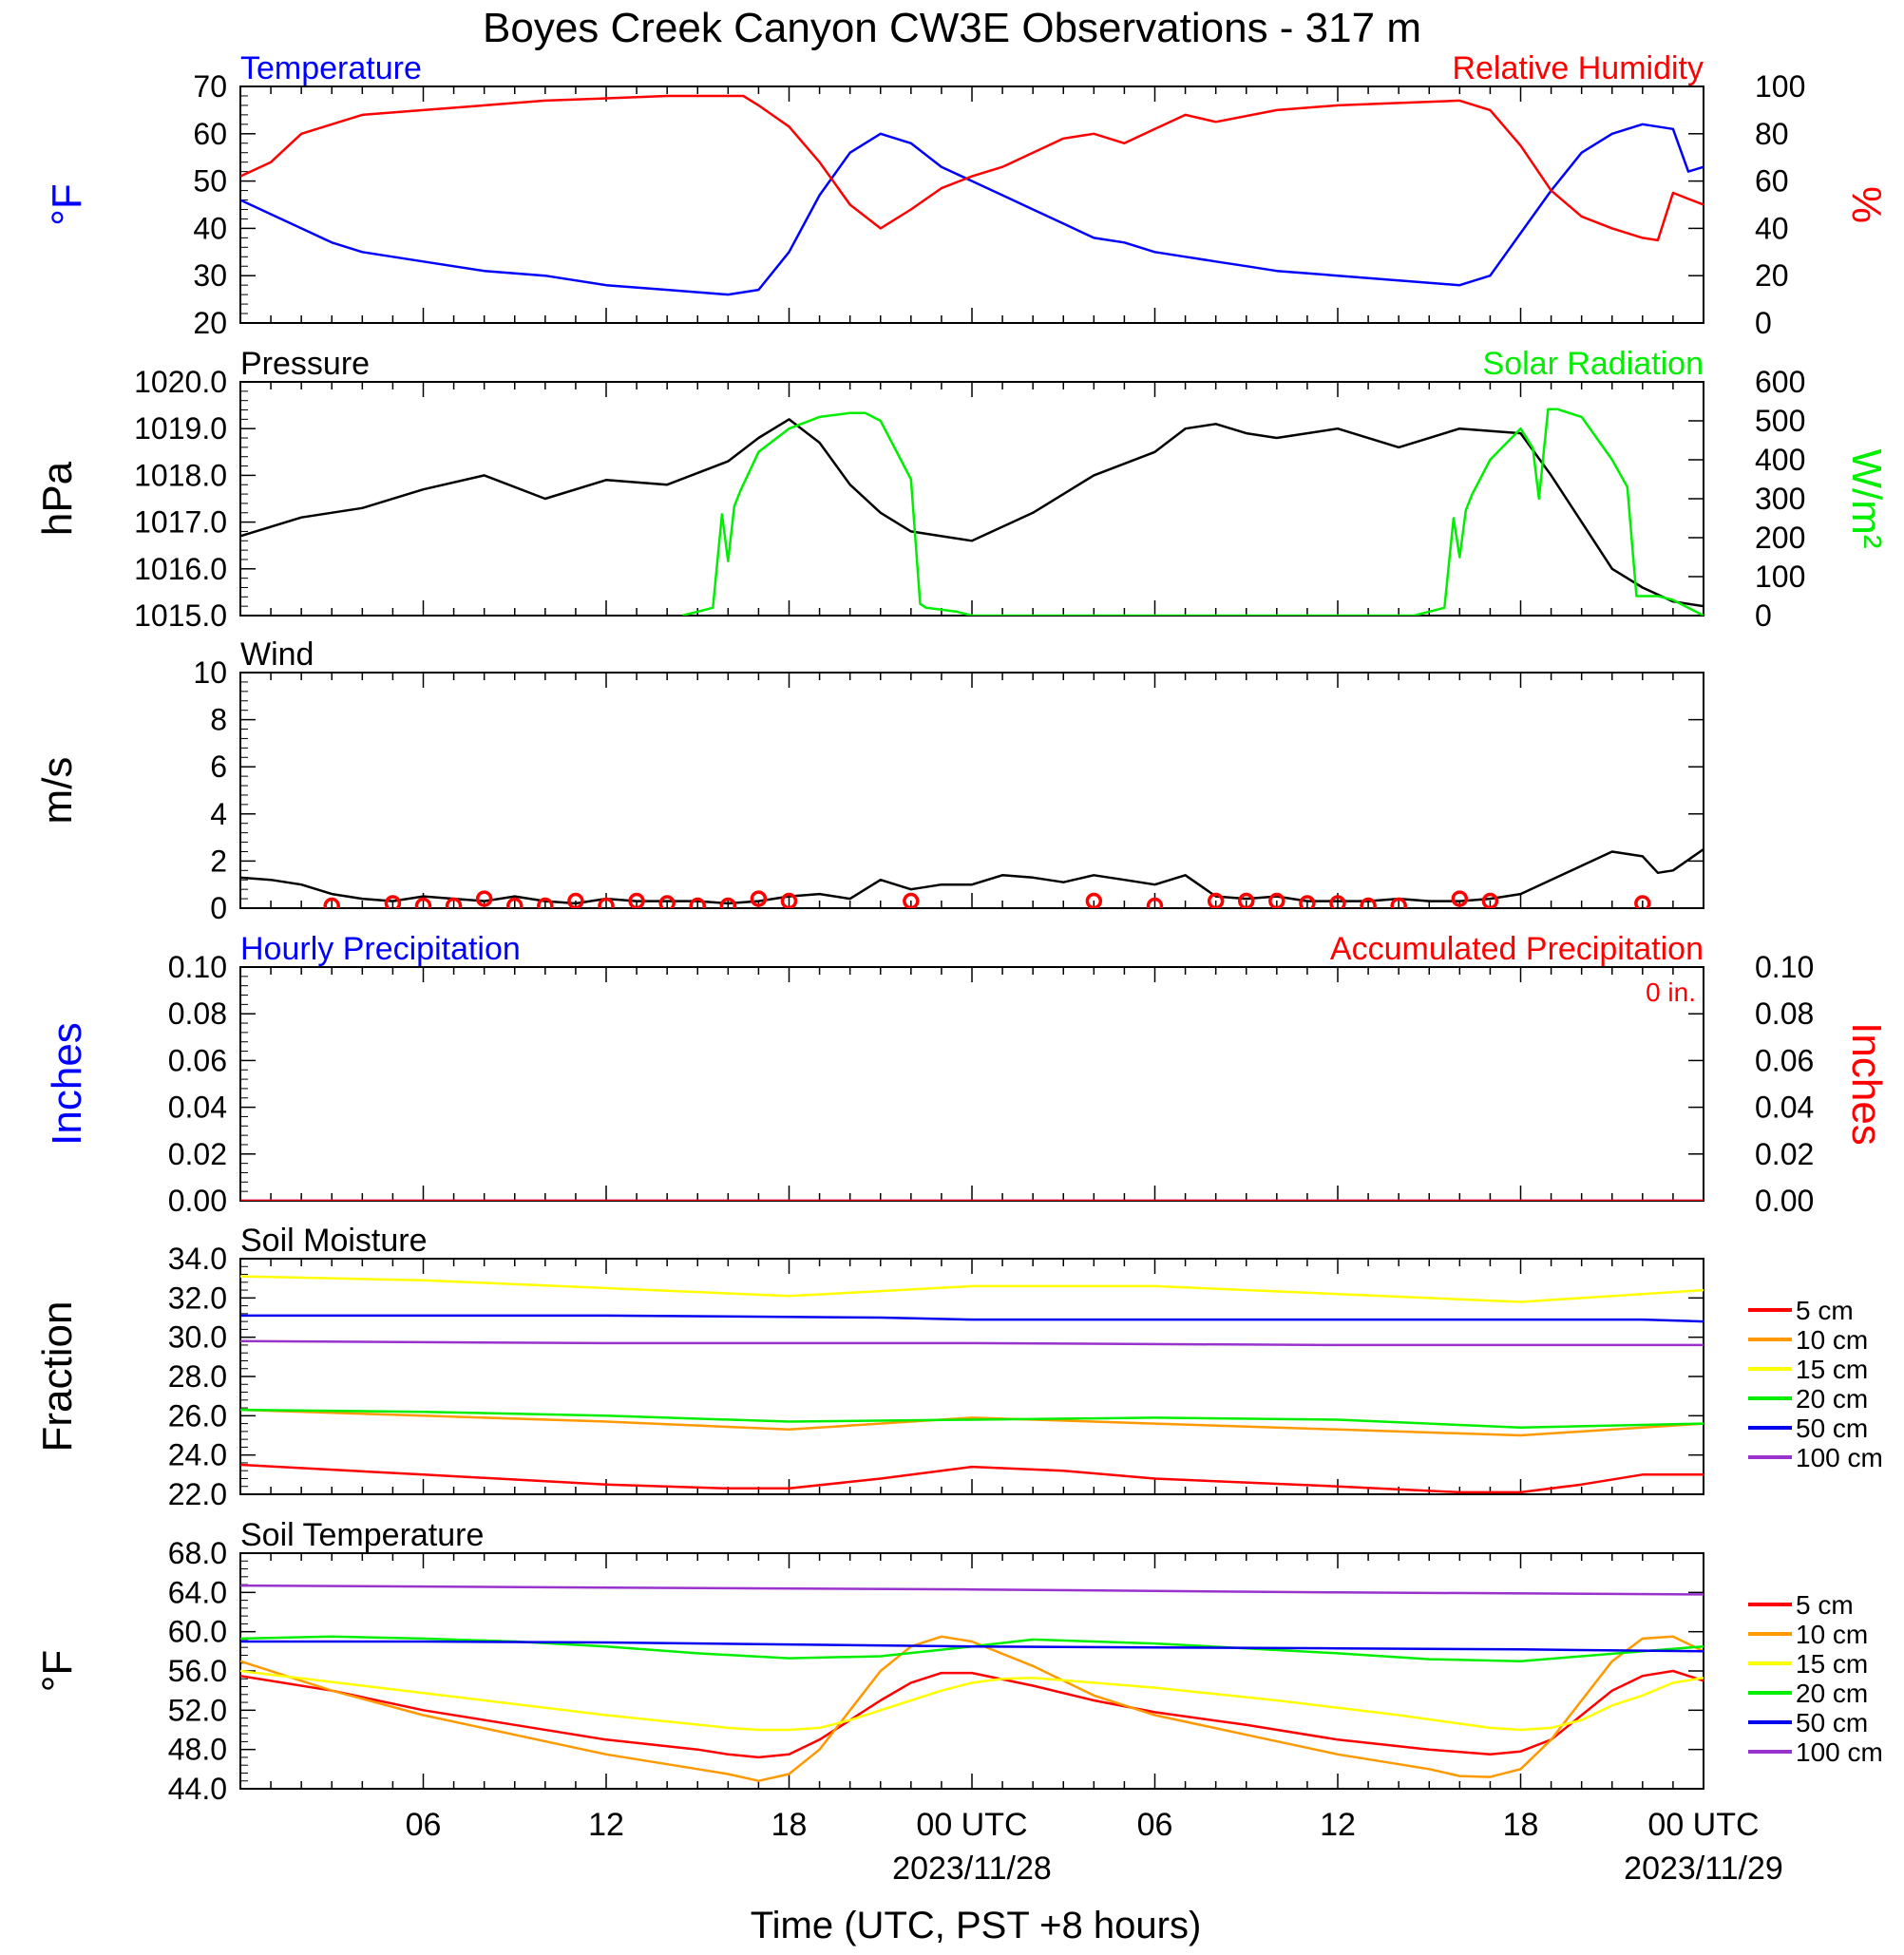 The image size is (1904, 1955). What do you see at coordinates (197, 1455) in the screenshot?
I see `y-tick-label-left: 24.0` at bounding box center [197, 1455].